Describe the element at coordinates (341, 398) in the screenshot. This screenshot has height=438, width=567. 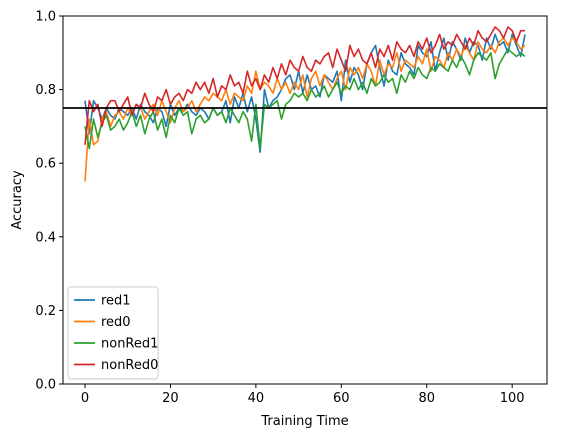
I see `x-tick-label: 60` at that location.